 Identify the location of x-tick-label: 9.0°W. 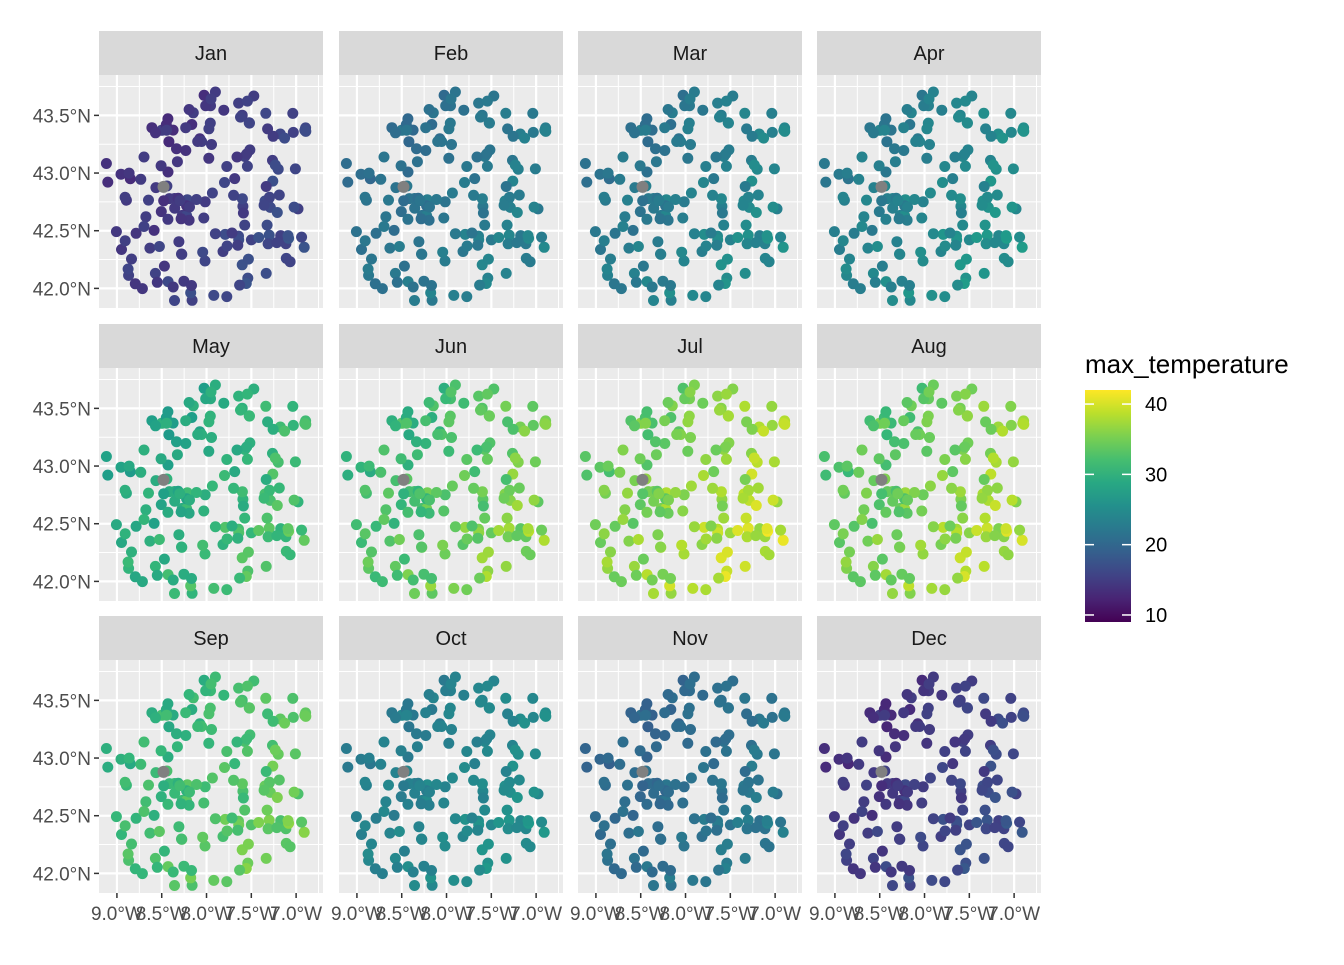
(835, 914).